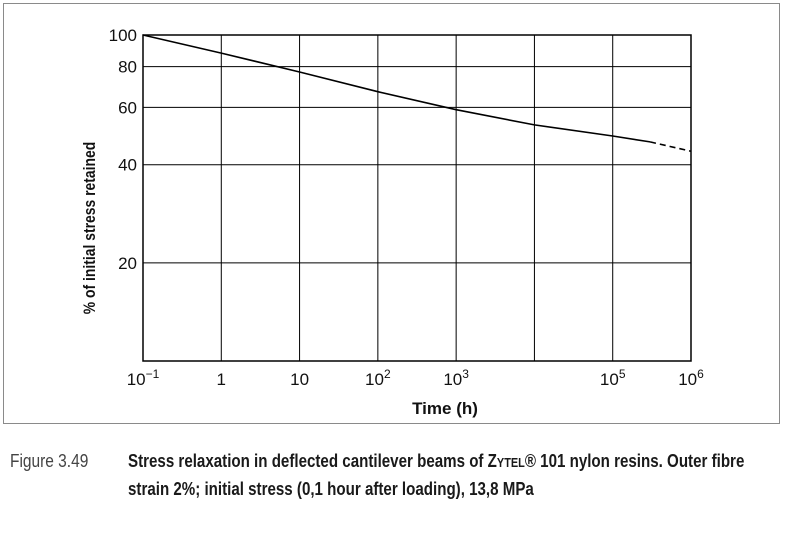 Image resolution: width=785 pixels, height=546 pixels. Describe the element at coordinates (221, 379) in the screenshot. I see `x-tick-label: 1` at that location.